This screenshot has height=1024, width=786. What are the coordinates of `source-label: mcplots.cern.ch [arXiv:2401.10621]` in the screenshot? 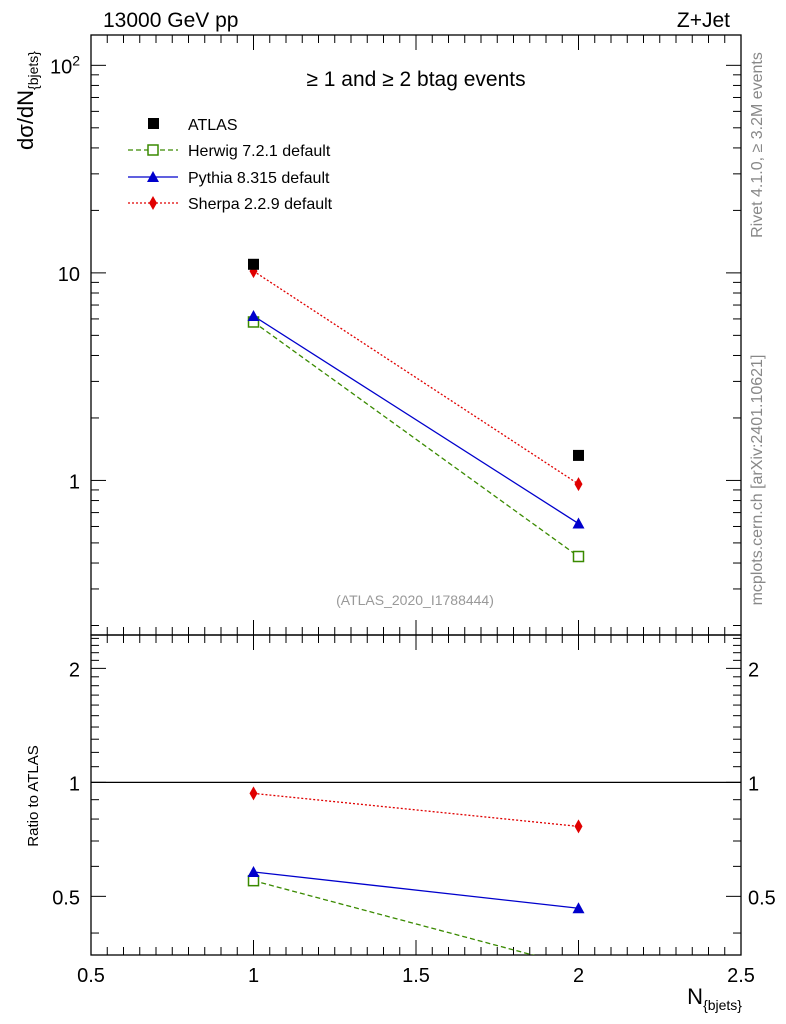 It's located at (757, 480).